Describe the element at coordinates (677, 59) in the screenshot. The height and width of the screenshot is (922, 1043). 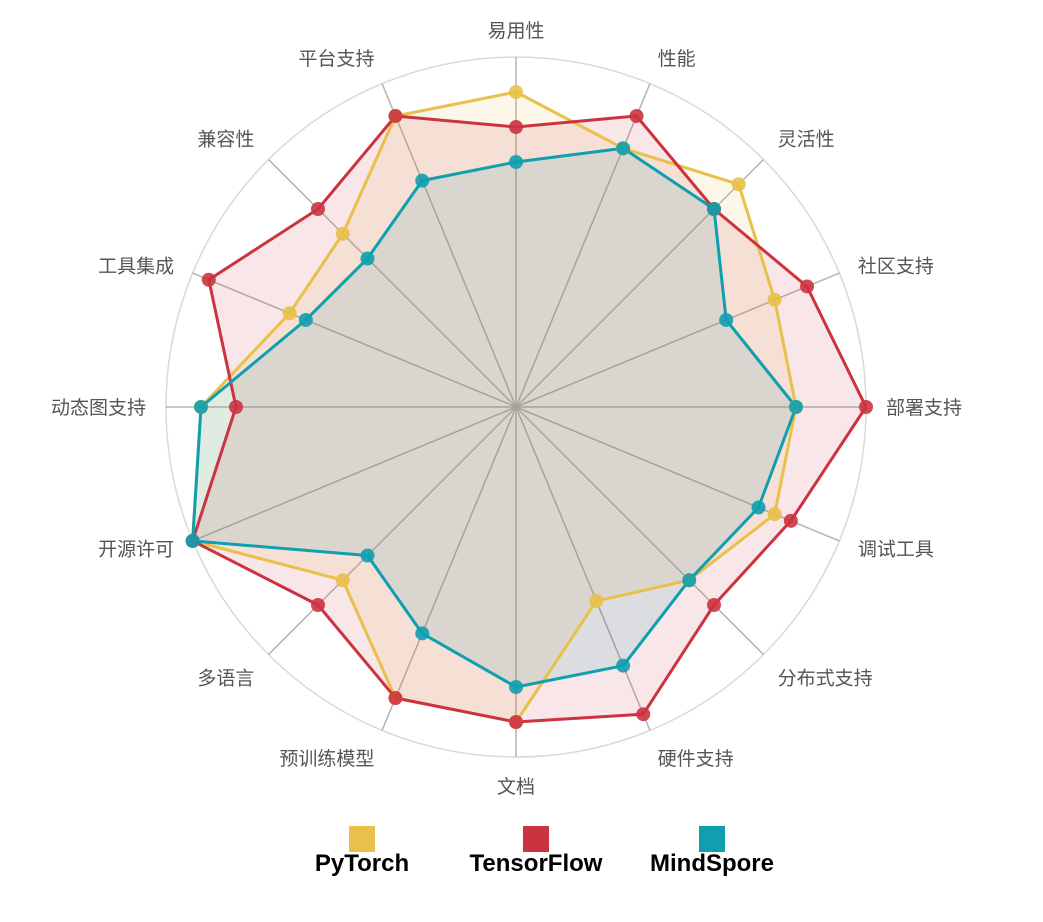
I see `axis-label: 性能` at that location.